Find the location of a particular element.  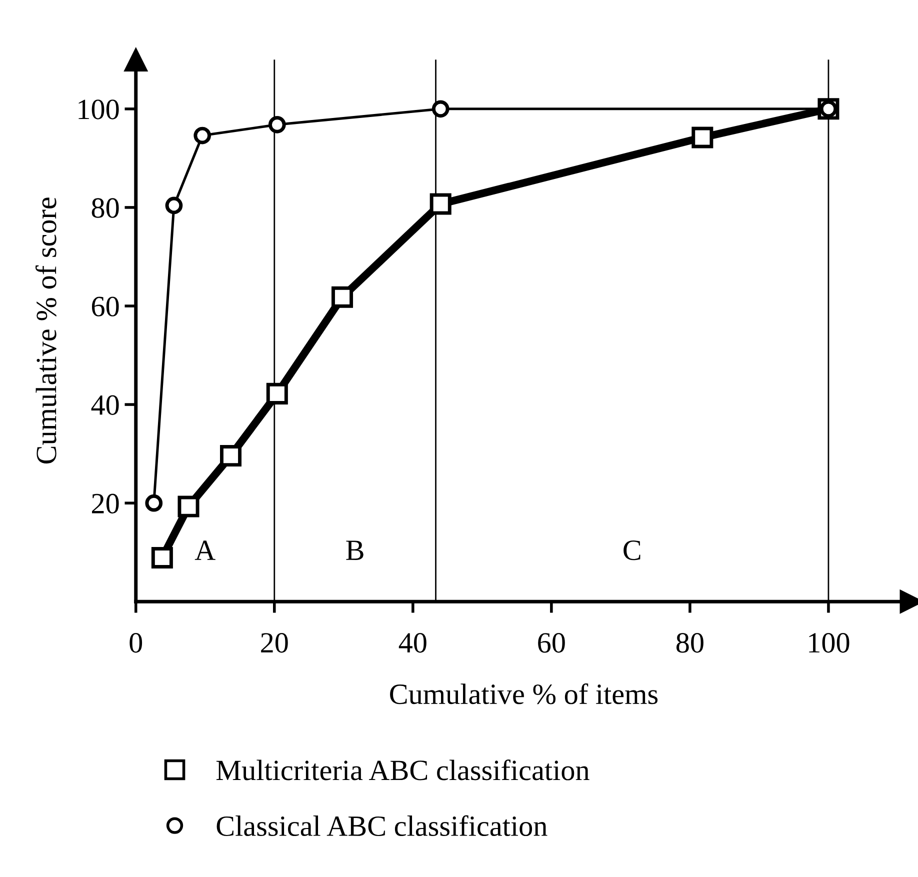

legend-label: Multicriteria ABC classification is located at coordinates (403, 769).